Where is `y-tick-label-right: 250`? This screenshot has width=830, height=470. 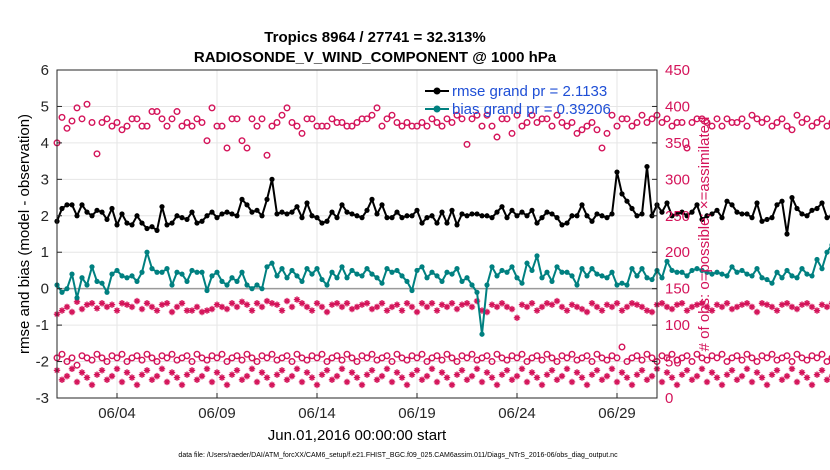
y-tick-label-right: 250 is located at coordinates (677, 216).